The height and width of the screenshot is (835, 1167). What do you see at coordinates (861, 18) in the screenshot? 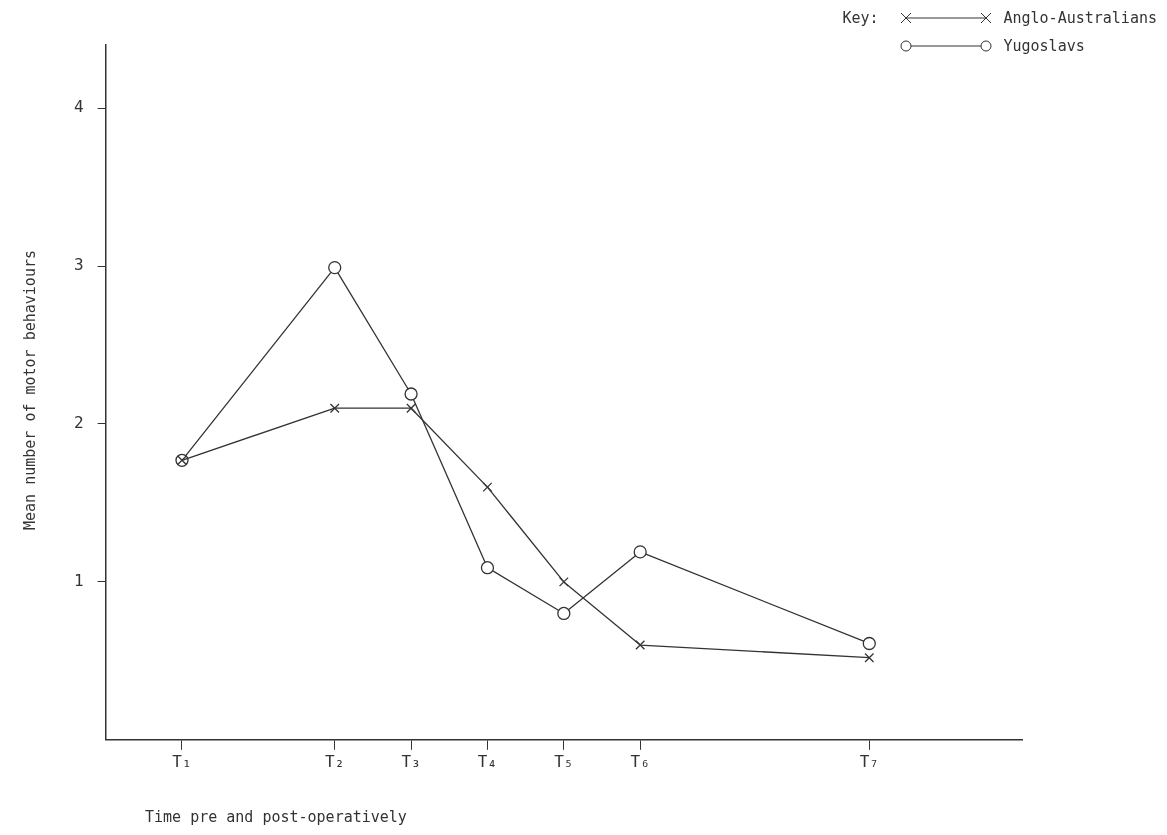
I see `legend-title: Key:` at bounding box center [861, 18].